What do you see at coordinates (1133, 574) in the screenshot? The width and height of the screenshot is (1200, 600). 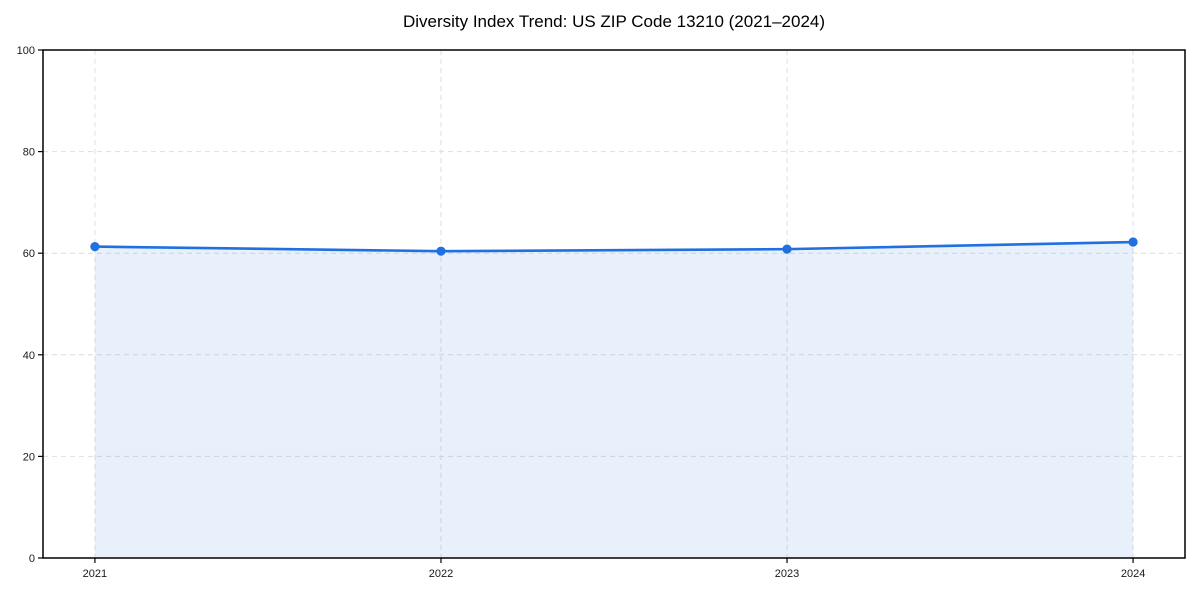 I see `x-tick-label: 2024` at bounding box center [1133, 574].